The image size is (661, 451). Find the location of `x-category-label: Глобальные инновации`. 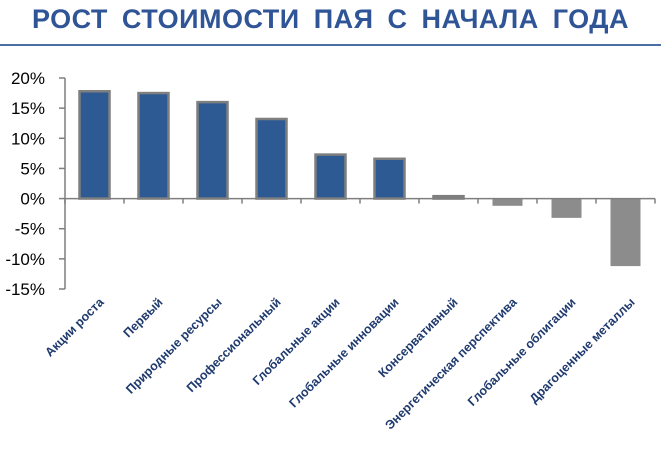

x-category-label: Глобальные инновации is located at coordinates (344, 352).